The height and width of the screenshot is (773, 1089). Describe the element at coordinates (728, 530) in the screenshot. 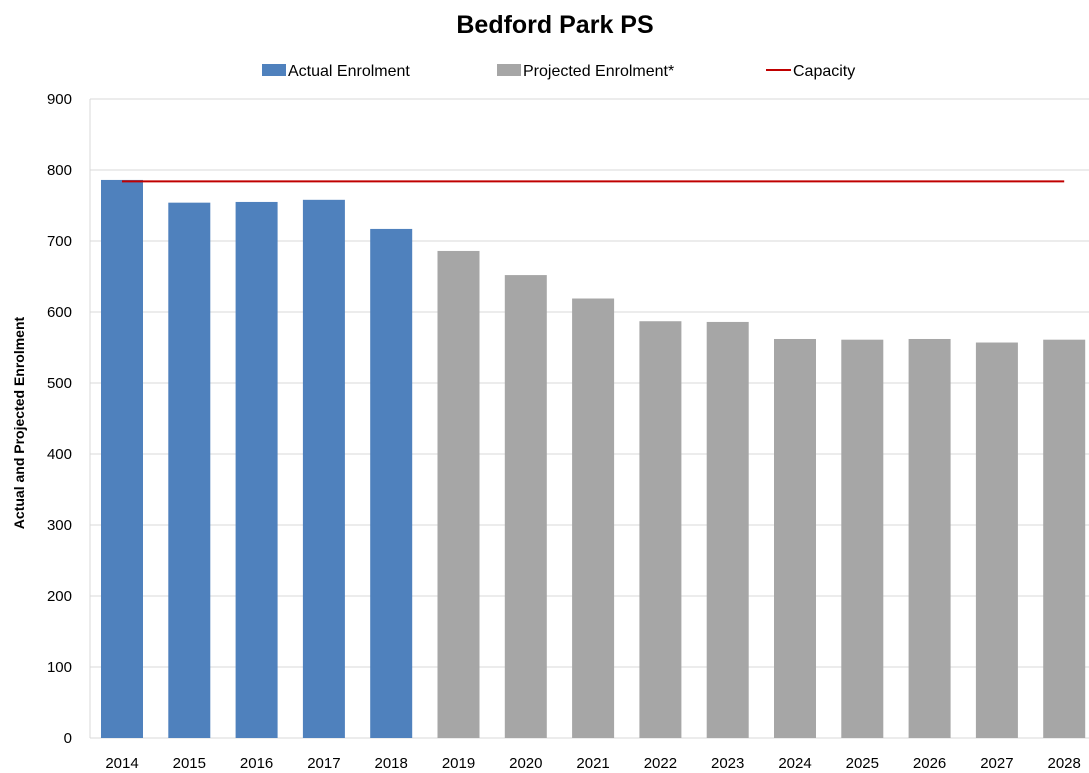

I see `bar-2023` at that location.